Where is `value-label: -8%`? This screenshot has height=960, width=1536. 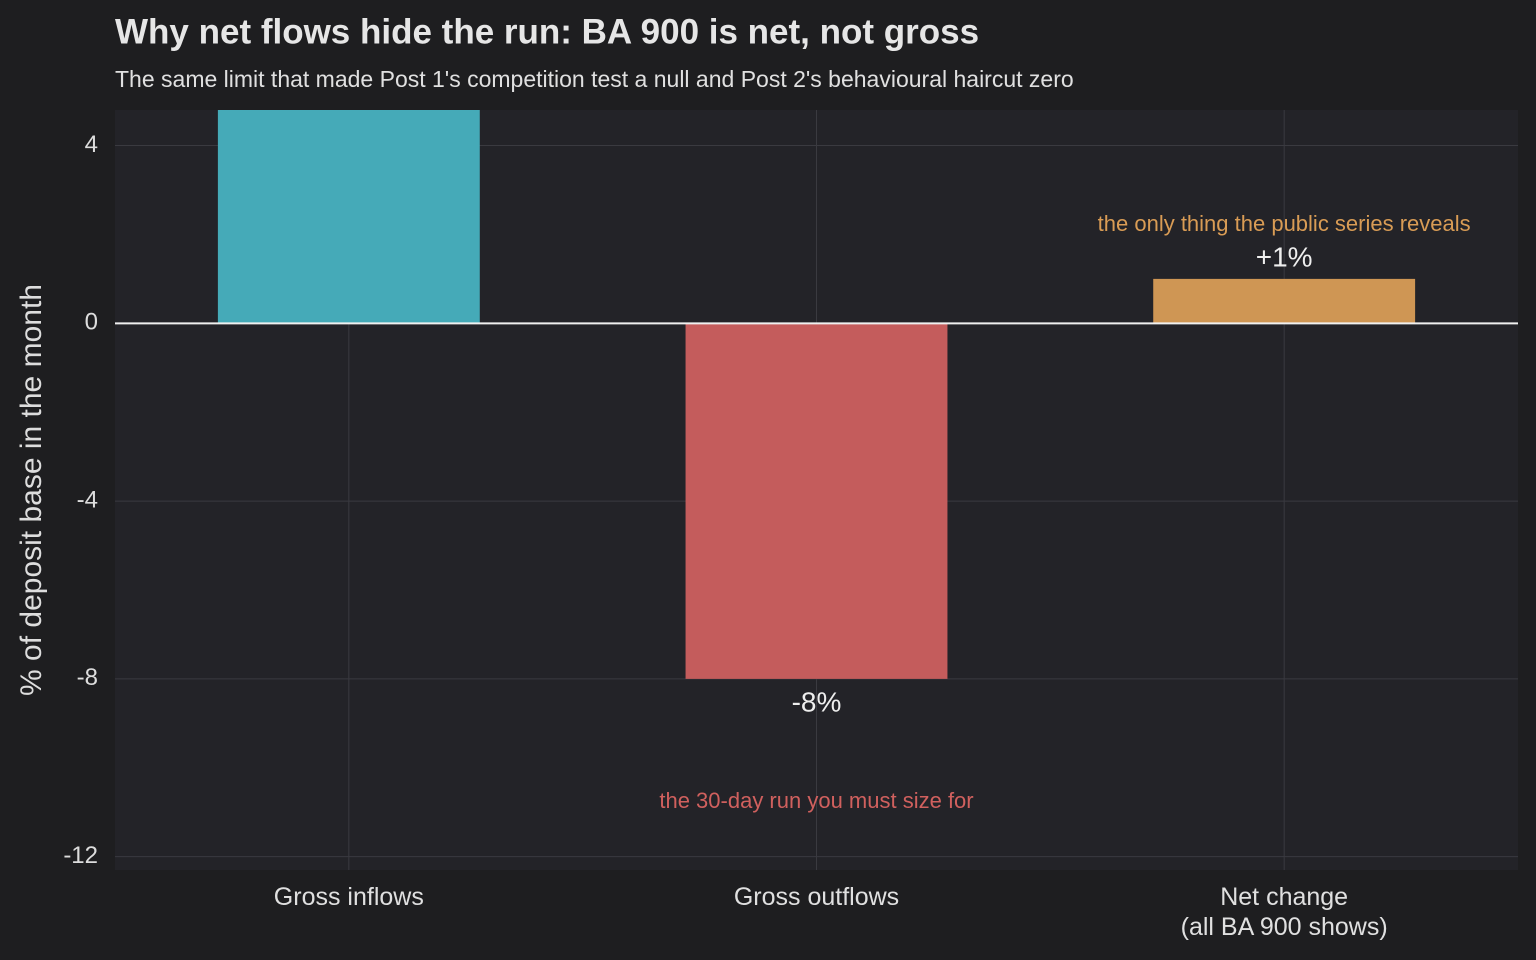 value-label: -8% is located at coordinates (817, 701).